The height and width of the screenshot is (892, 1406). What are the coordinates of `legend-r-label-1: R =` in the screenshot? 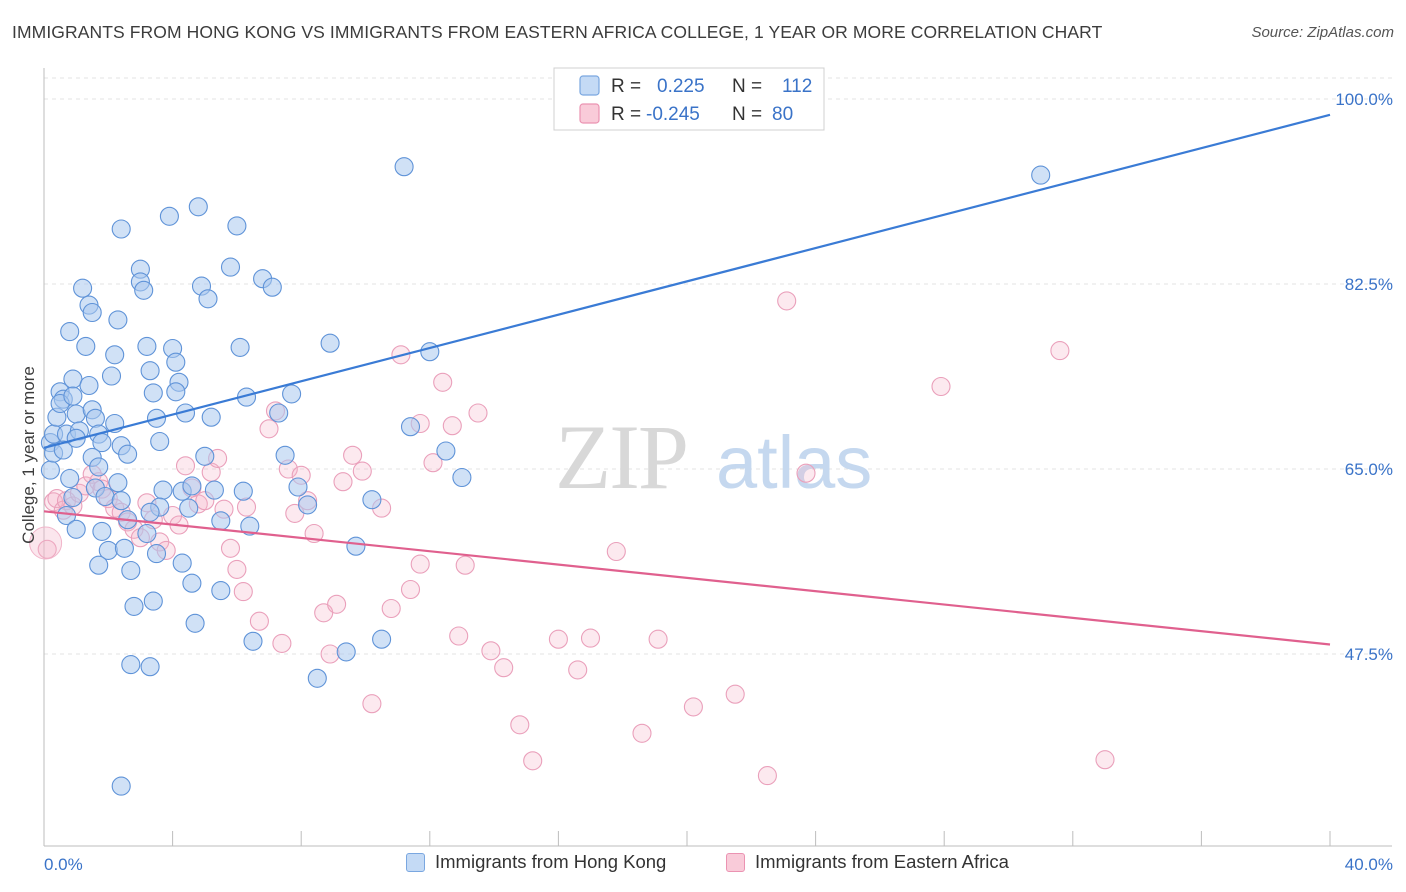 It's located at (626, 86).